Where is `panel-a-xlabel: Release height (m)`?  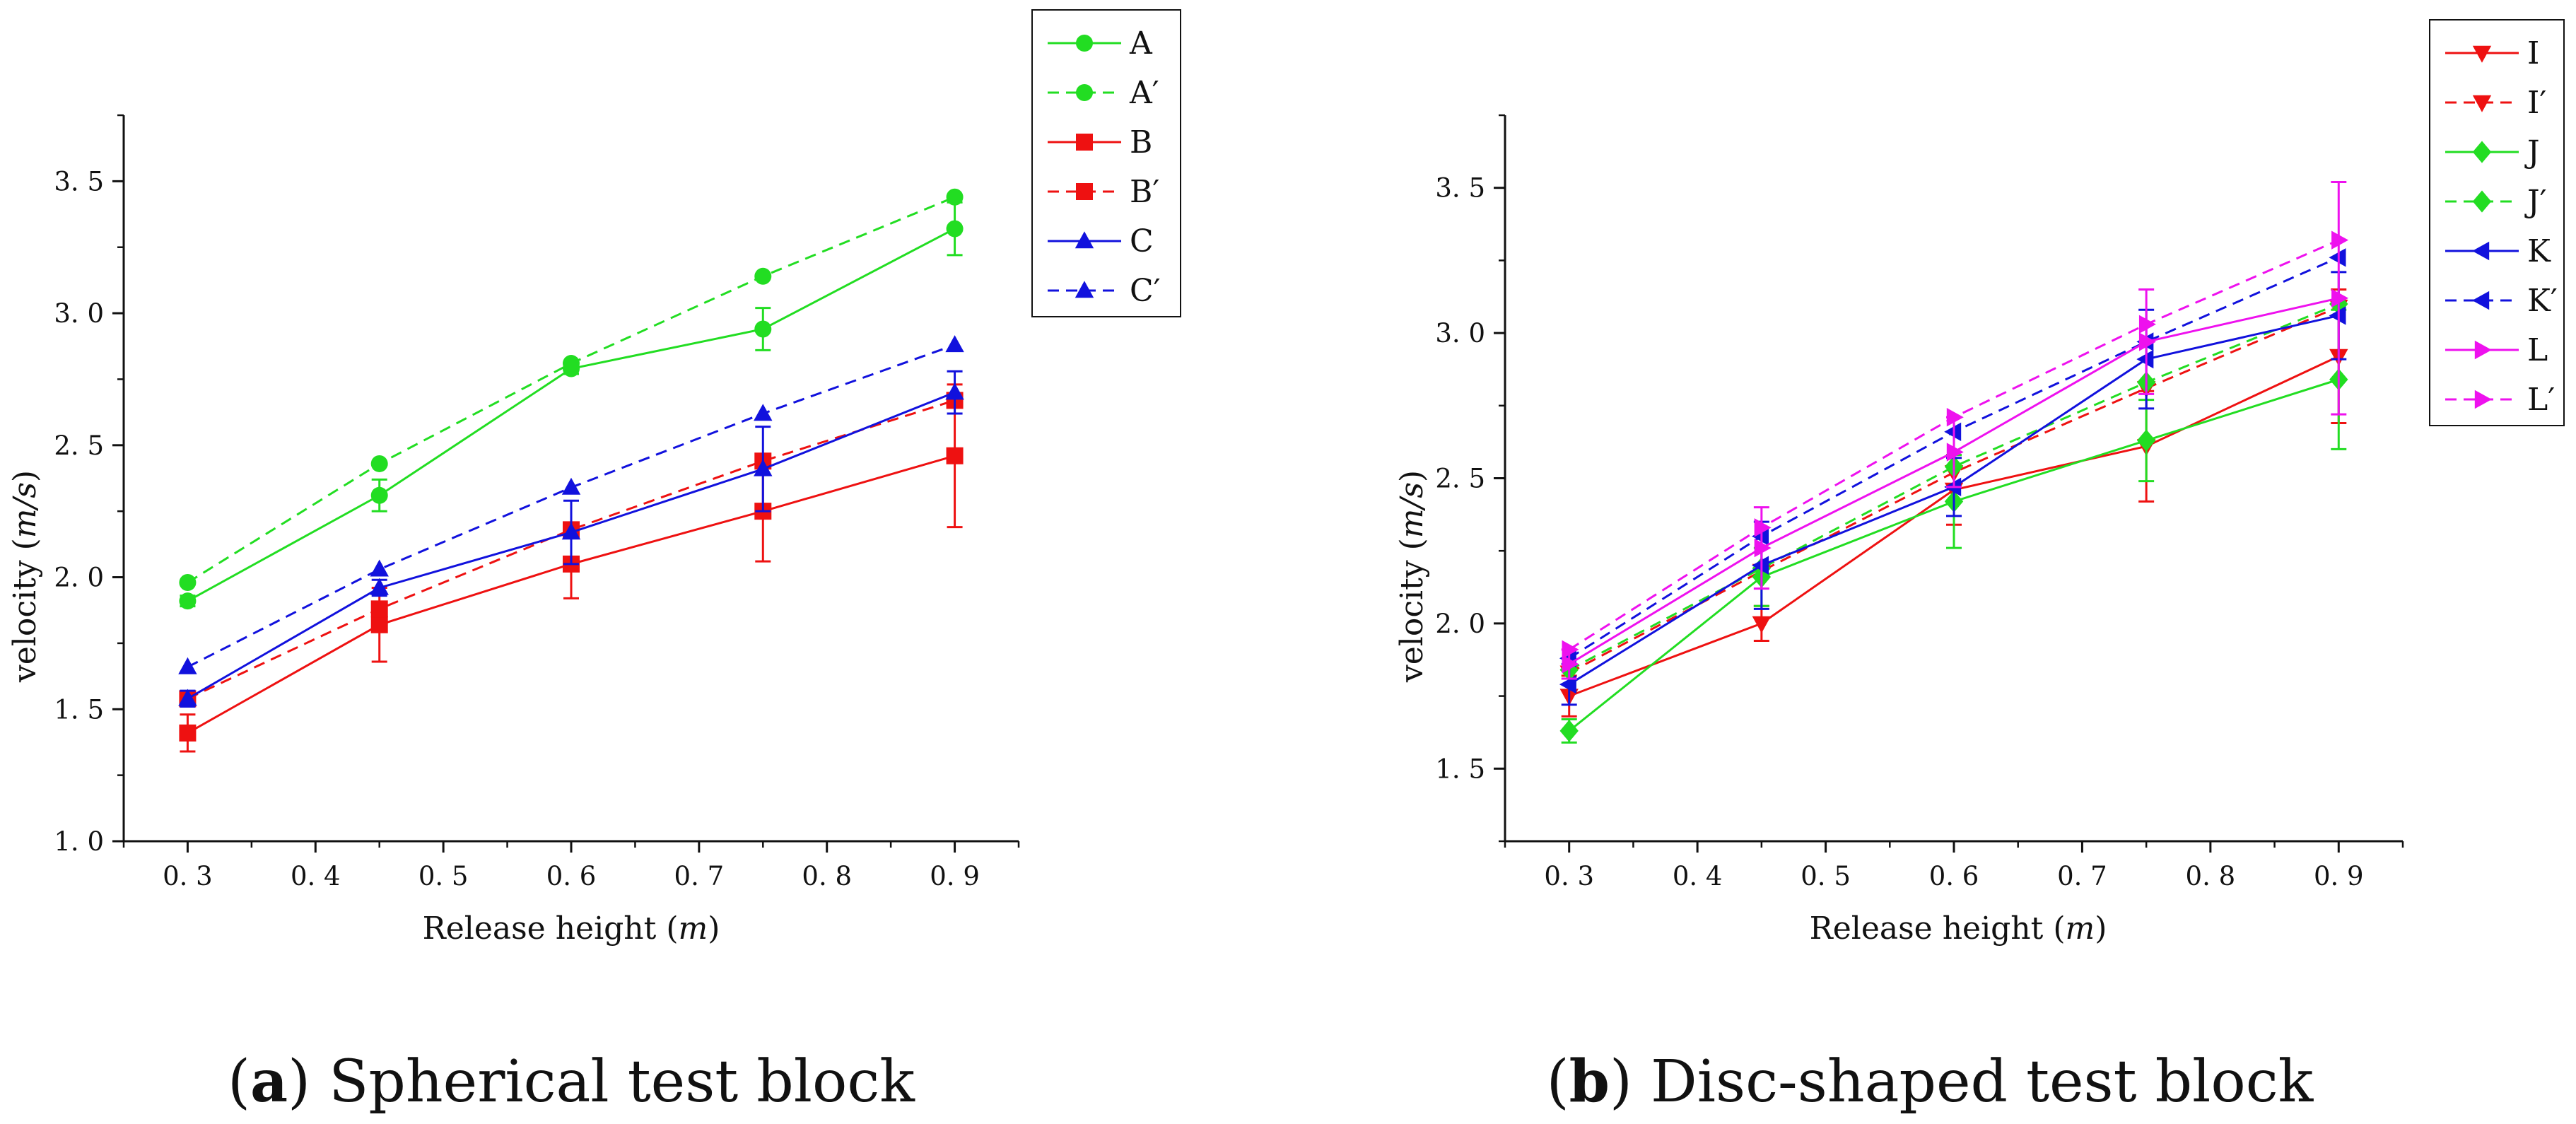
panel-a-xlabel: Release height (m) is located at coordinates (572, 929).